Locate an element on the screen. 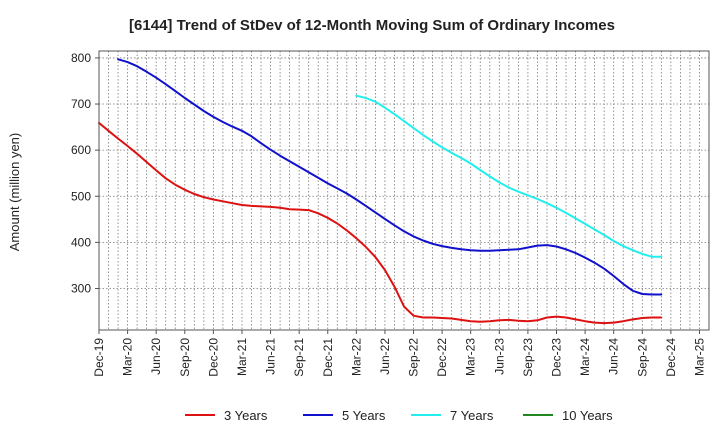 The image size is (720, 440). x-tick-label: Mar-24 is located at coordinates (585, 357).